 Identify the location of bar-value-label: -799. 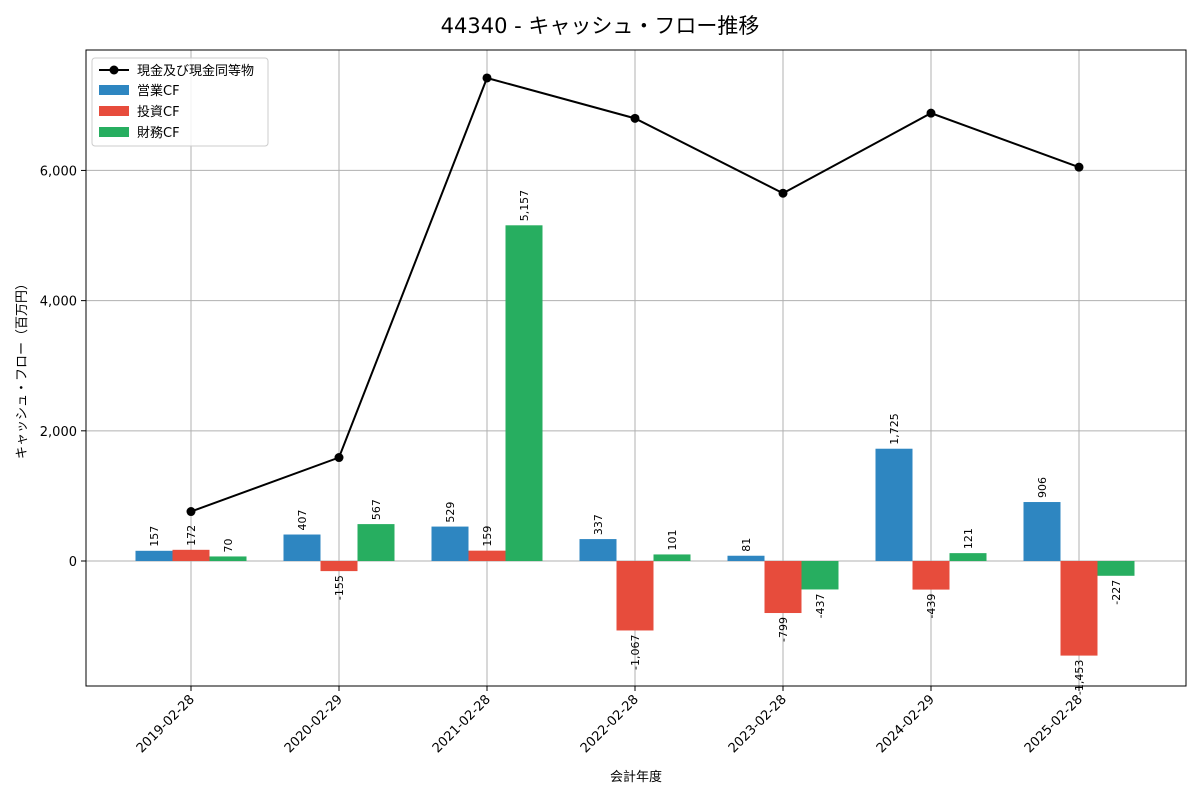
(783, 629).